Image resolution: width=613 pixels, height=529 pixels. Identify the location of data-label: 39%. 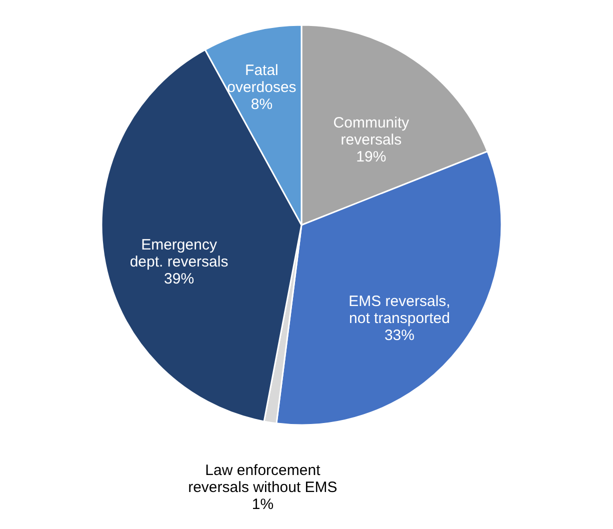
(179, 279).